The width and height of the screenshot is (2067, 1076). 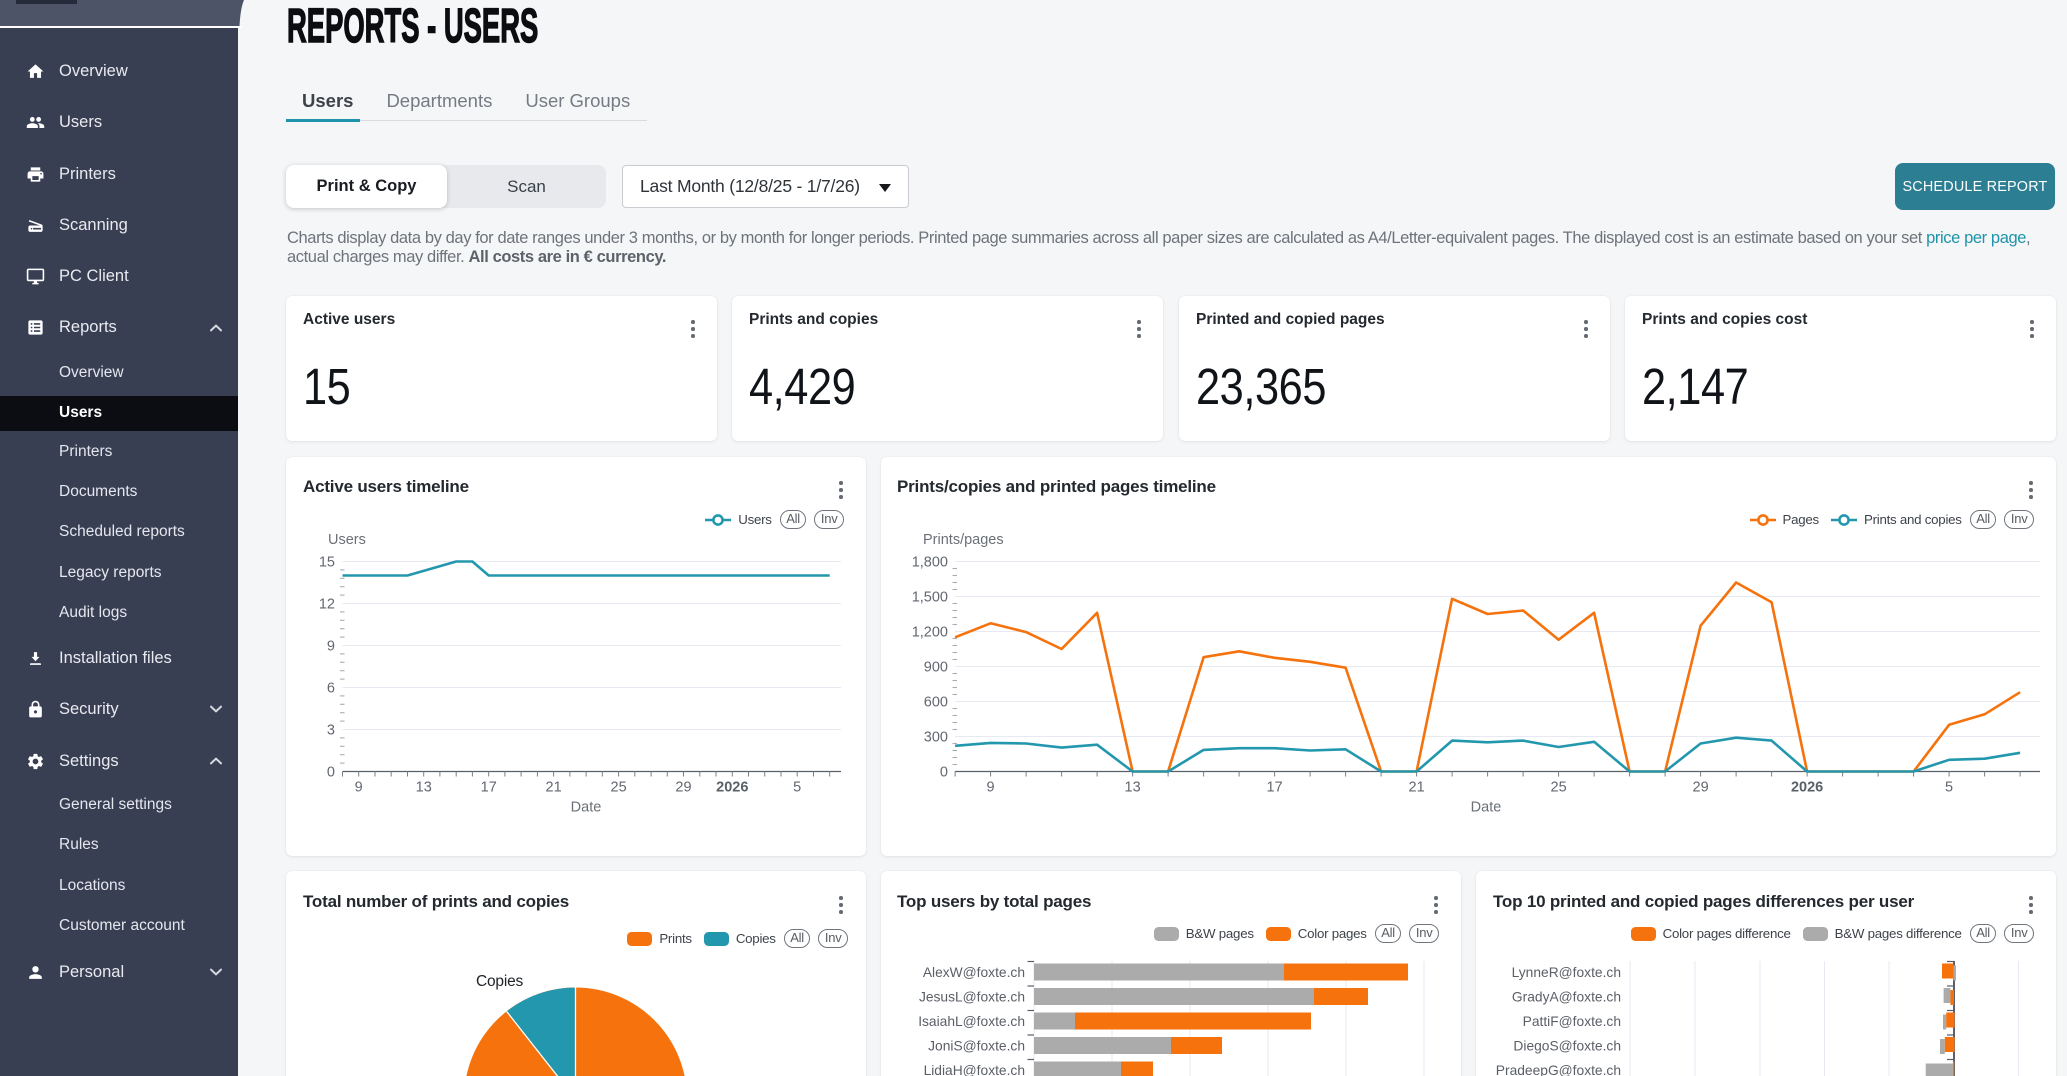 What do you see at coordinates (327, 605) in the screenshot?
I see `svg-text: 12` at bounding box center [327, 605].